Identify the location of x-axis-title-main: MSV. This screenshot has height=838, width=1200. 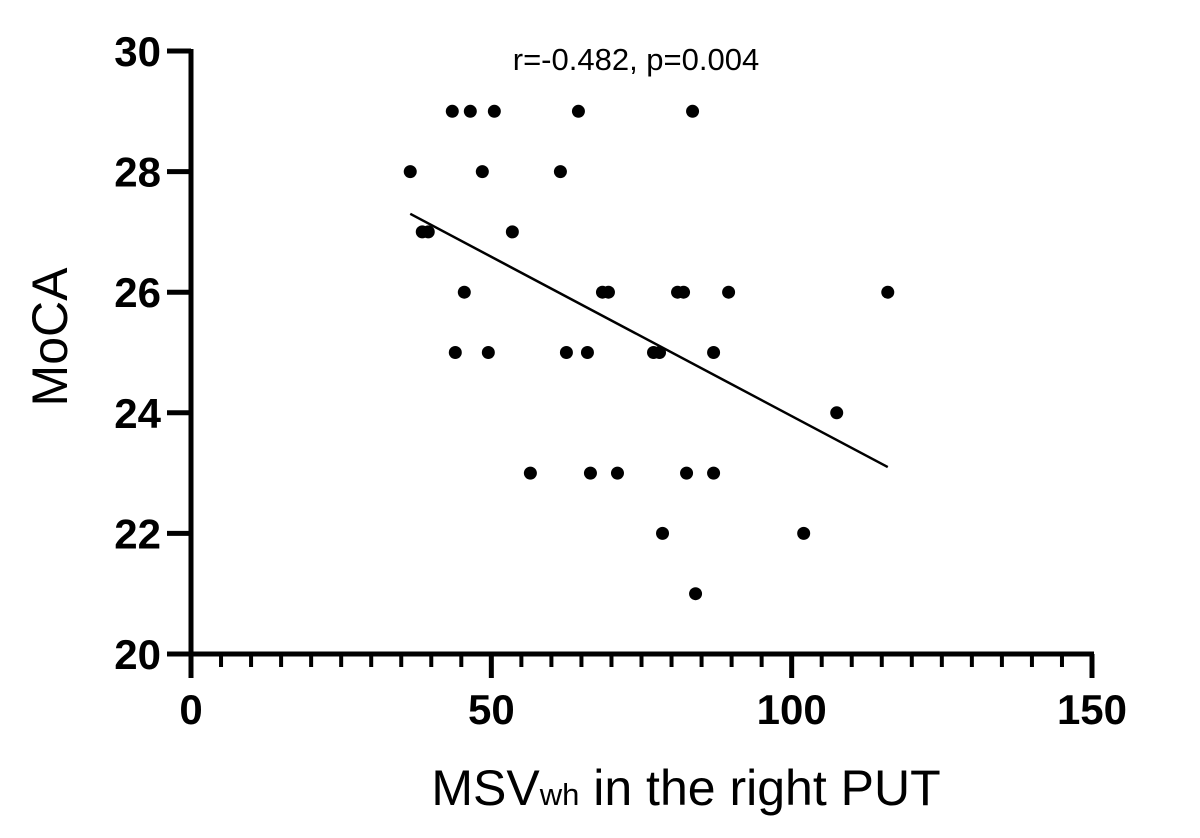
(485, 788).